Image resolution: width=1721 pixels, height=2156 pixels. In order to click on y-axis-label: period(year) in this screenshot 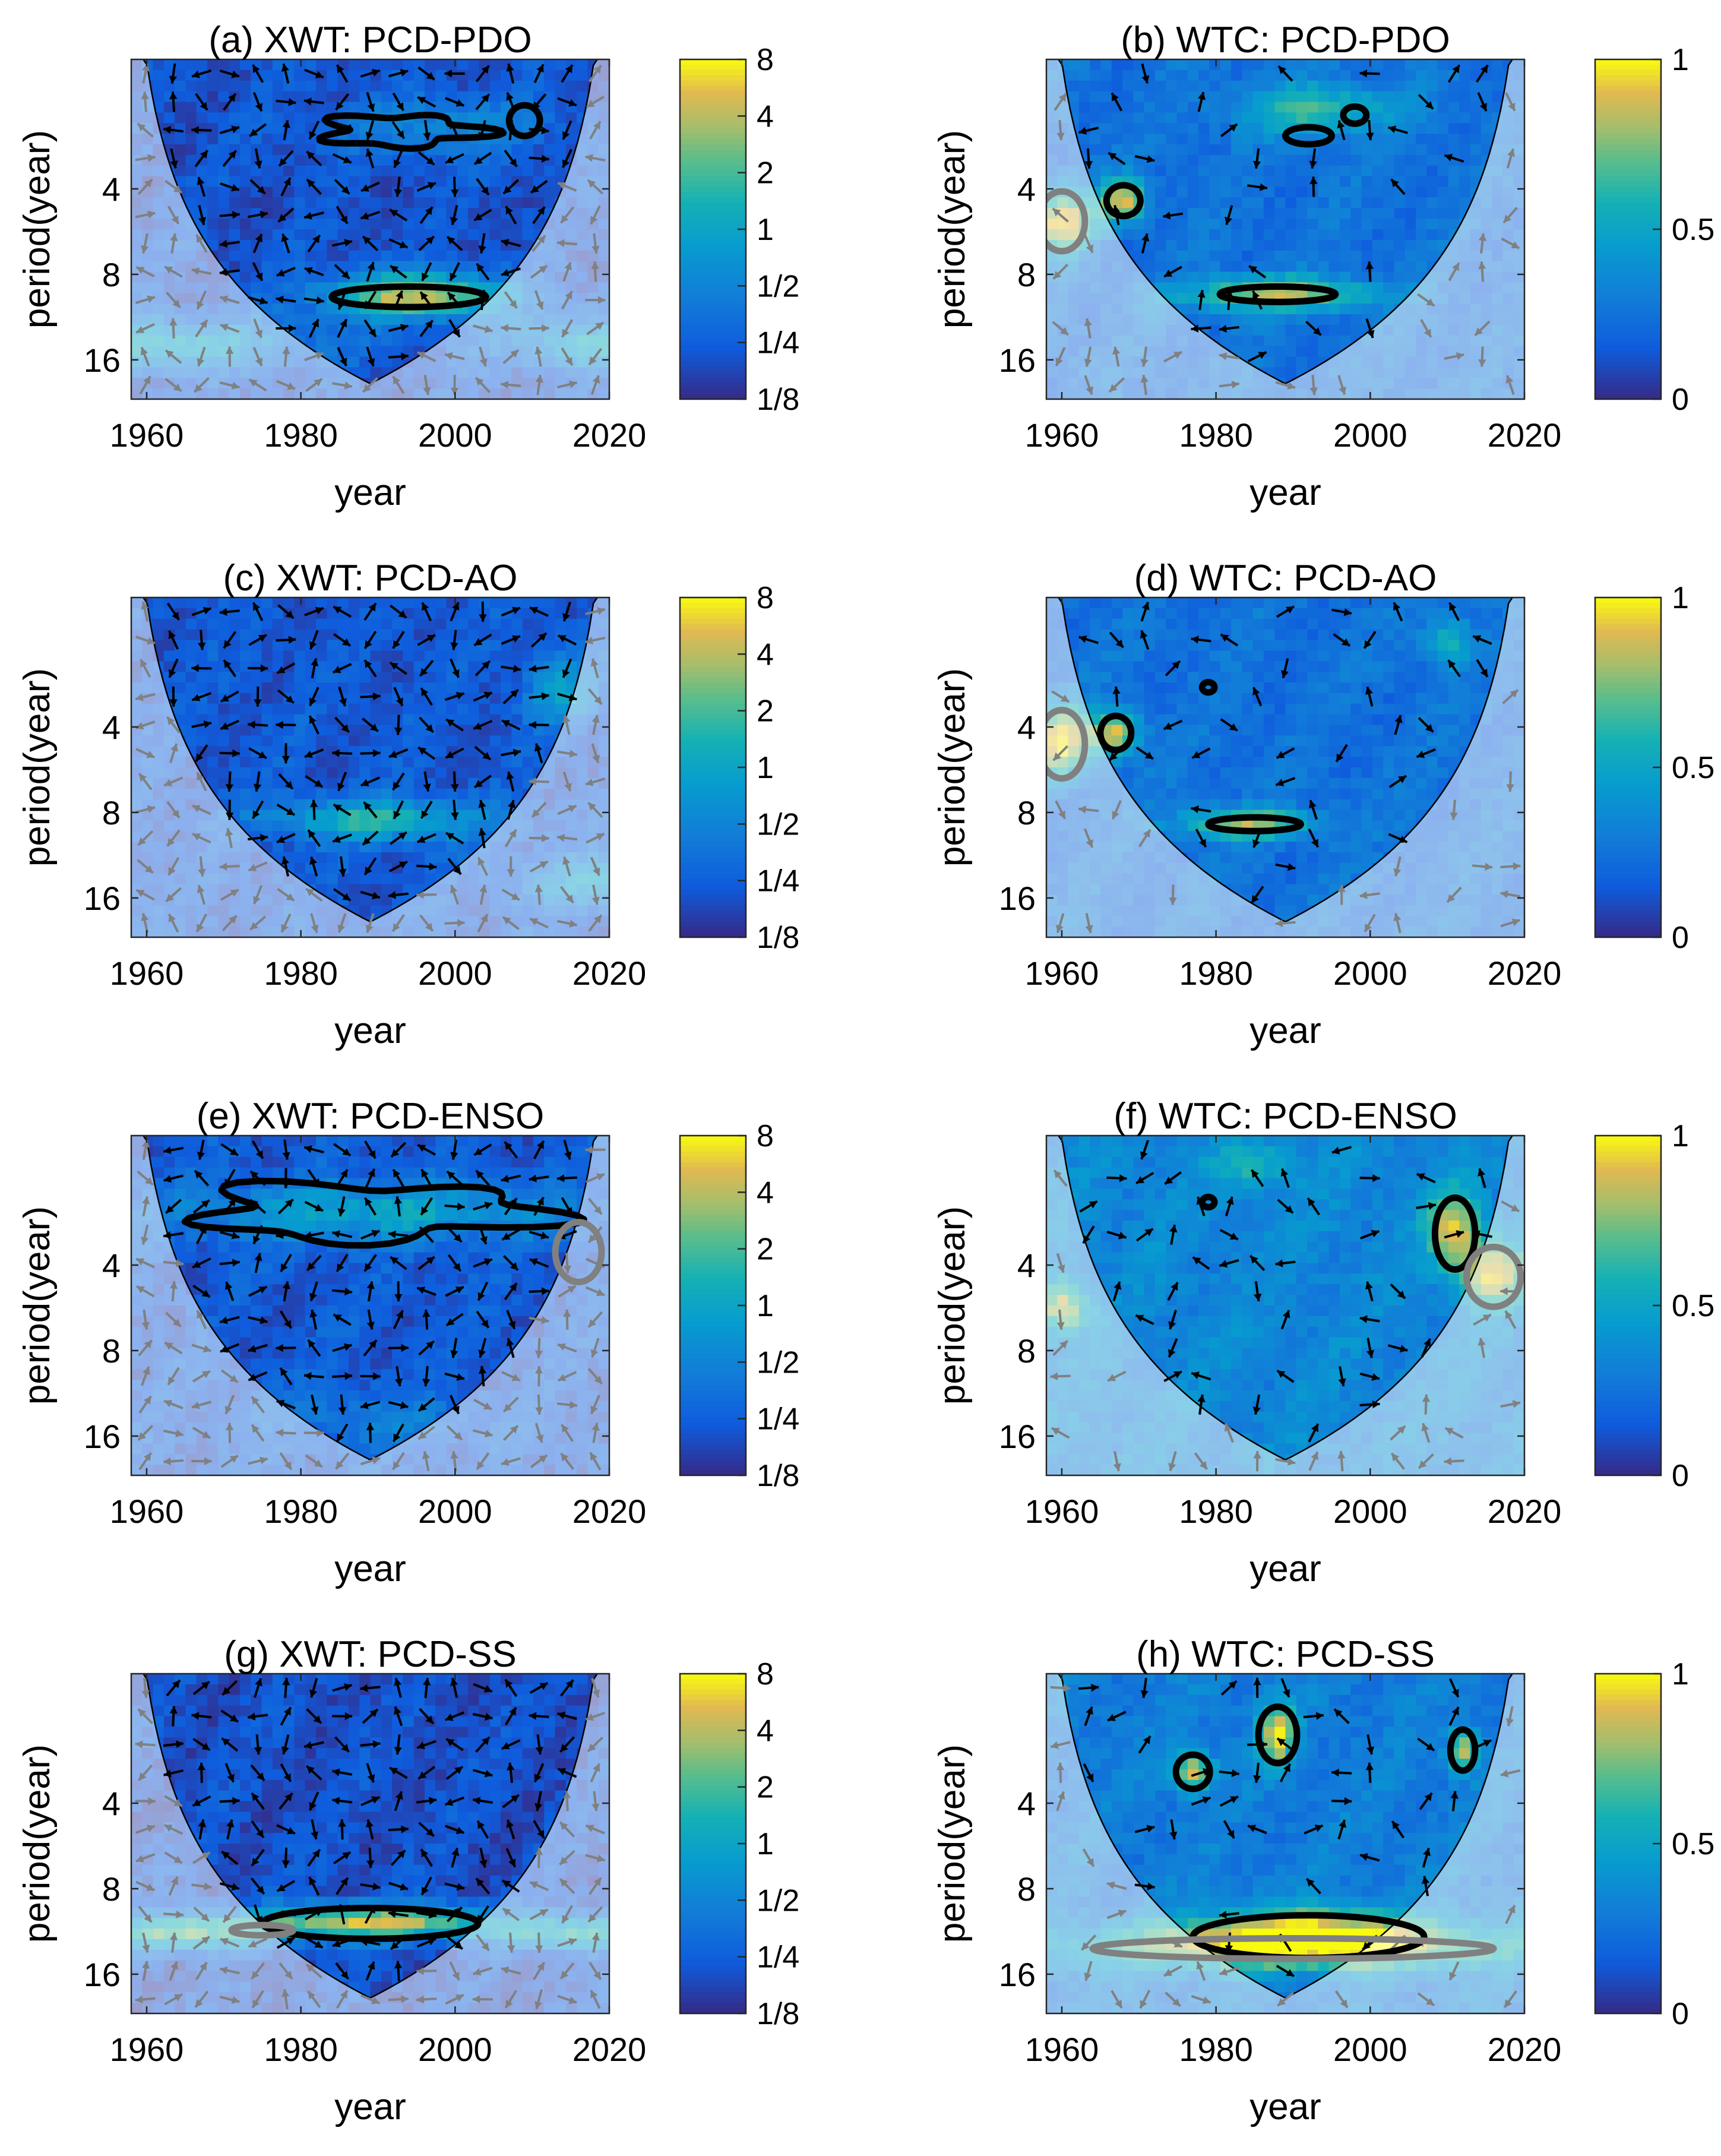, I will do `click(952, 229)`.